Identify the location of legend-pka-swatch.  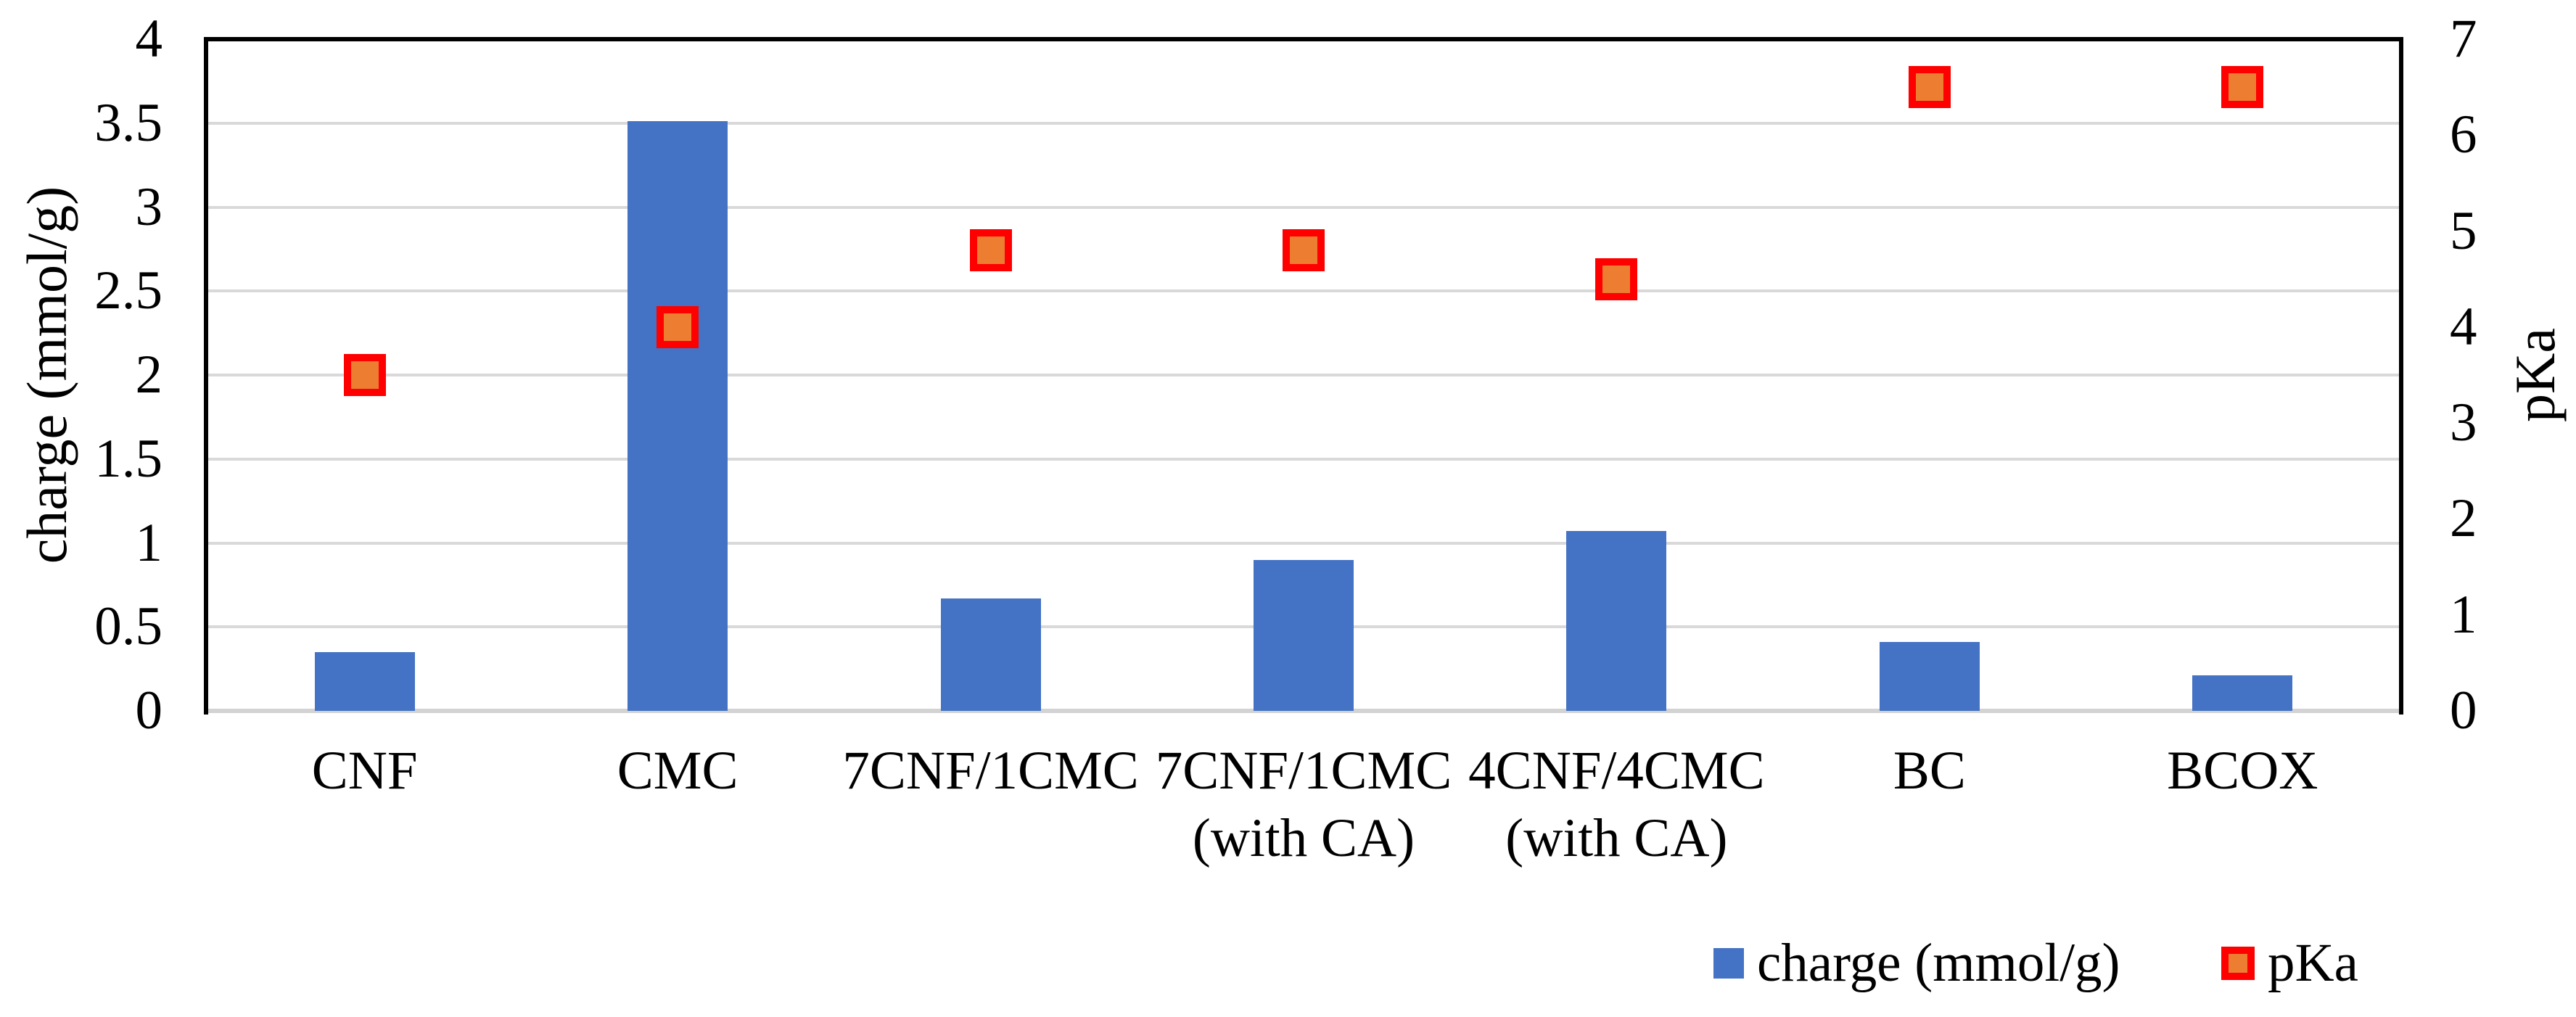
(2238, 963).